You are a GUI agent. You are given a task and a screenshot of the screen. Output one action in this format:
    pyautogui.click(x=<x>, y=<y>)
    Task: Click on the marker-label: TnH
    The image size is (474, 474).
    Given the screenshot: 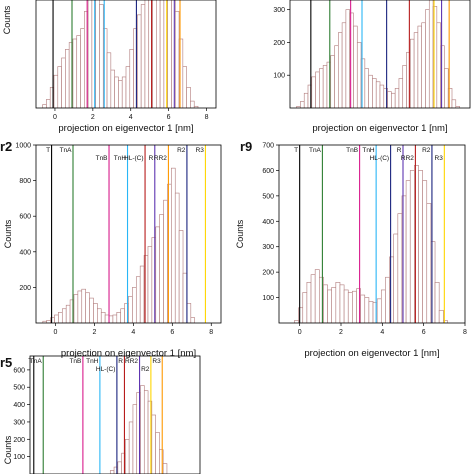 What is the action you would take?
    pyautogui.click(x=92, y=361)
    